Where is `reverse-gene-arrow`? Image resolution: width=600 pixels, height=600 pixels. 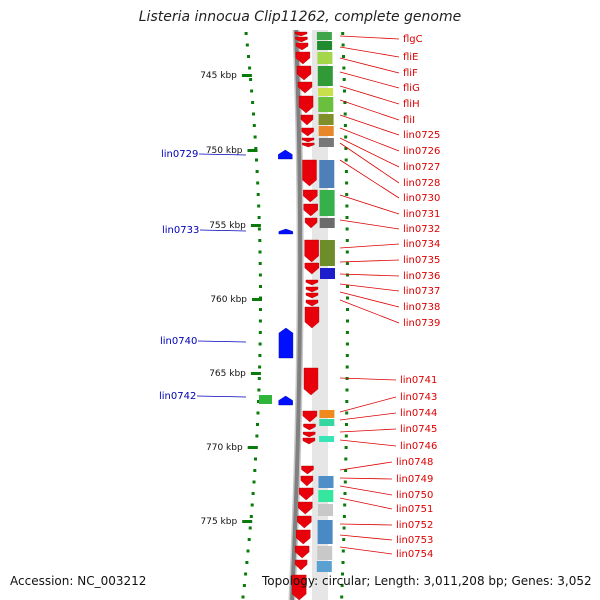
reverse-gene-arrow is located at coordinates (285, 400).